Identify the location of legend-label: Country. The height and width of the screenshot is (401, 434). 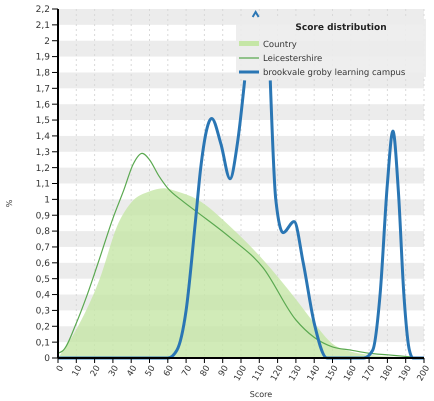
(280, 45).